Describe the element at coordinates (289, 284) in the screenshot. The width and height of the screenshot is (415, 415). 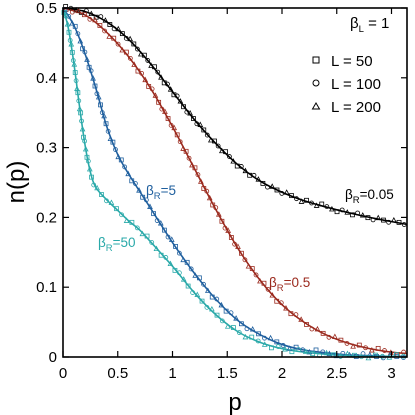
I see `annotation-beta-r-0-5: βR=0.5` at that location.